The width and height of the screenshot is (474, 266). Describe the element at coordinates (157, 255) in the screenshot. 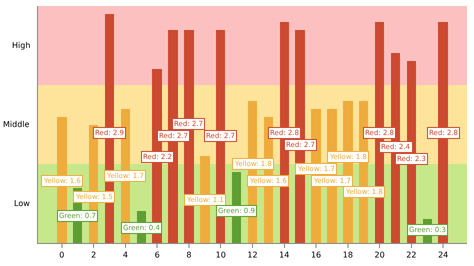

I see `x-tick-label: 6` at that location.